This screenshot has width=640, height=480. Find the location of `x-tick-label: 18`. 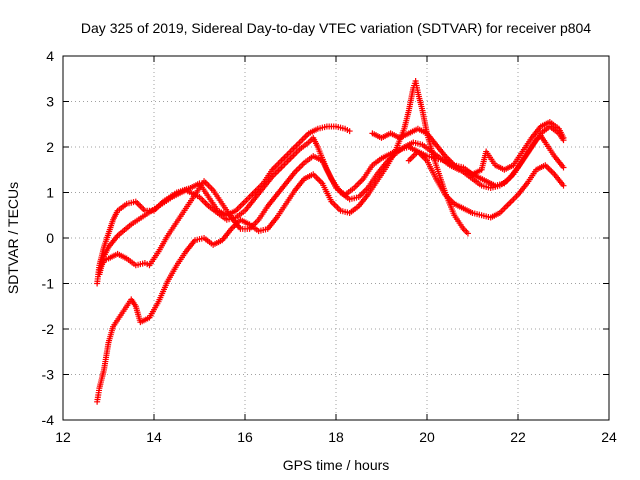

x-tick-label: 18 is located at coordinates (336, 437).